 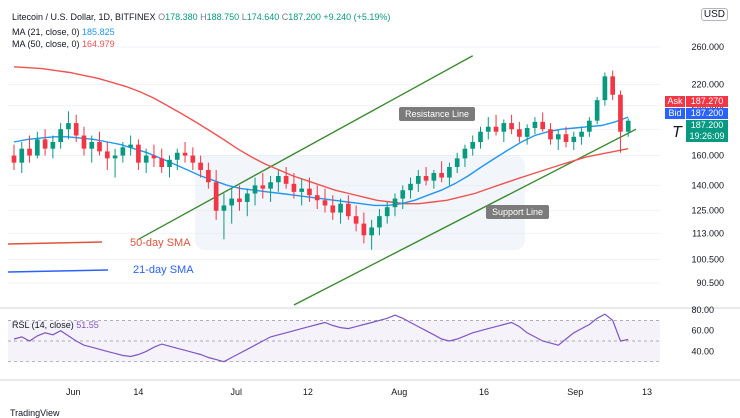 I want to click on last-price-tag: 187.200, so click(x=707, y=125).